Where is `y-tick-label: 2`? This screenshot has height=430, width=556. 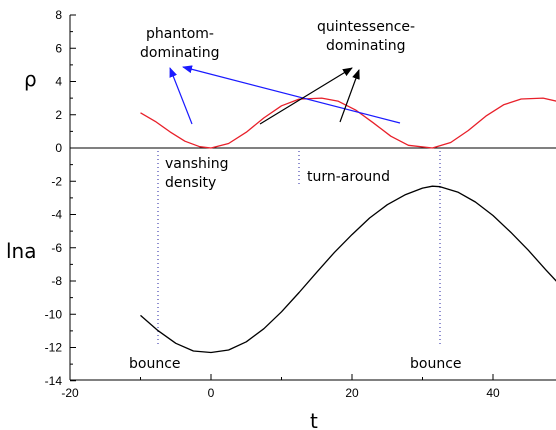 y-tick-label: 2 is located at coordinates (58, 115).